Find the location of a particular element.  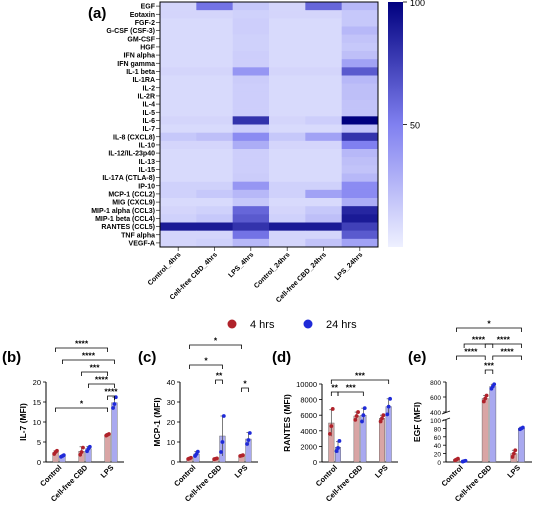

panel-e-x-tick-label-lps: LPS is located at coordinates (513, 471).